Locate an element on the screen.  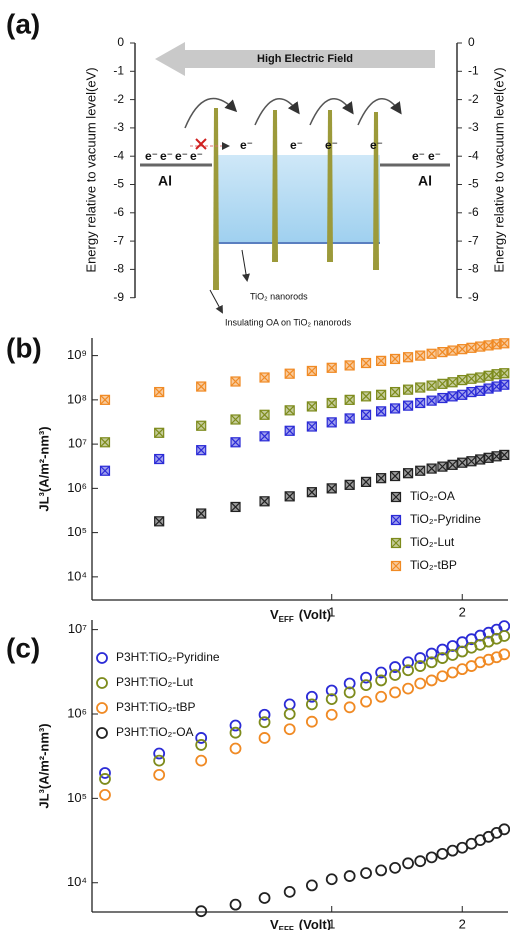
panel-label: (b) is located at coordinates (24, 347).